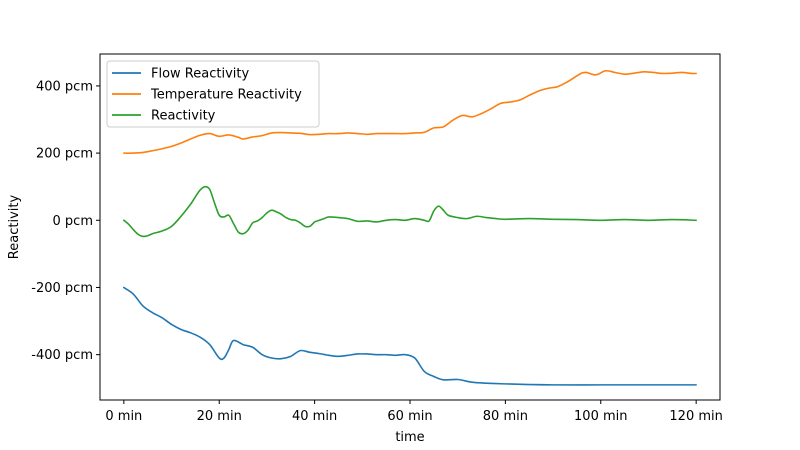 This screenshot has width=800, height=450. What do you see at coordinates (123, 416) in the screenshot?
I see `x-tick-label: 0 min` at bounding box center [123, 416].